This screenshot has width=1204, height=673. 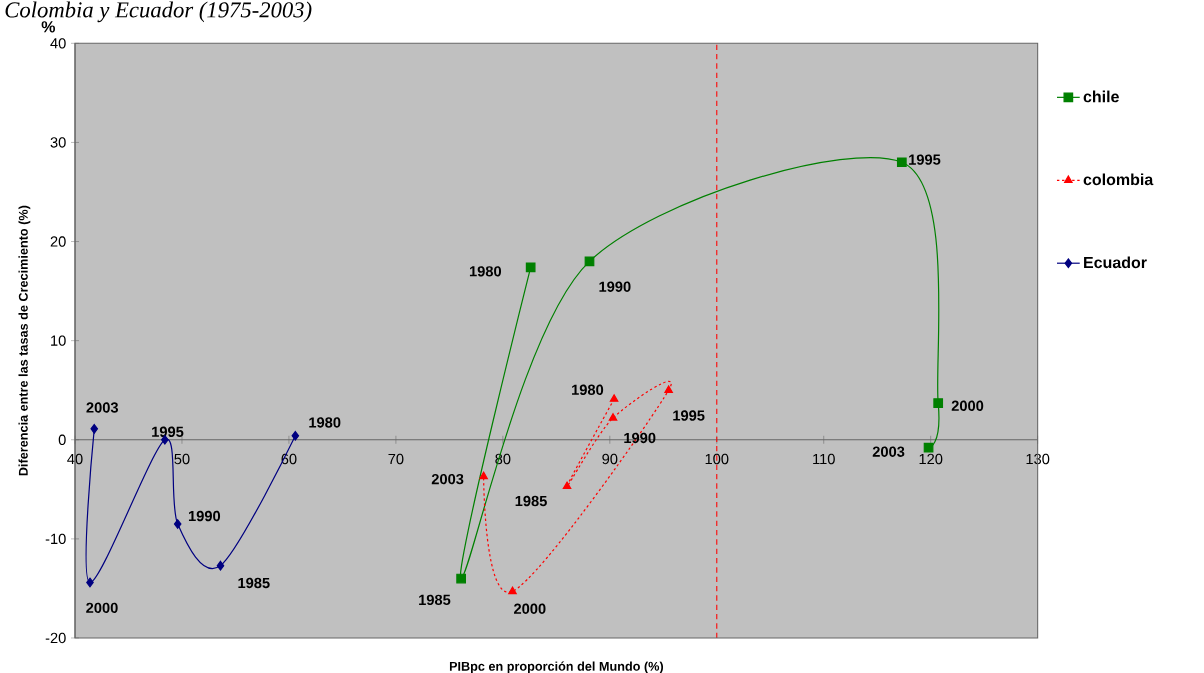 I want to click on x-axis-title: PIBpc en proporción del Mundo (%), so click(x=556, y=667).